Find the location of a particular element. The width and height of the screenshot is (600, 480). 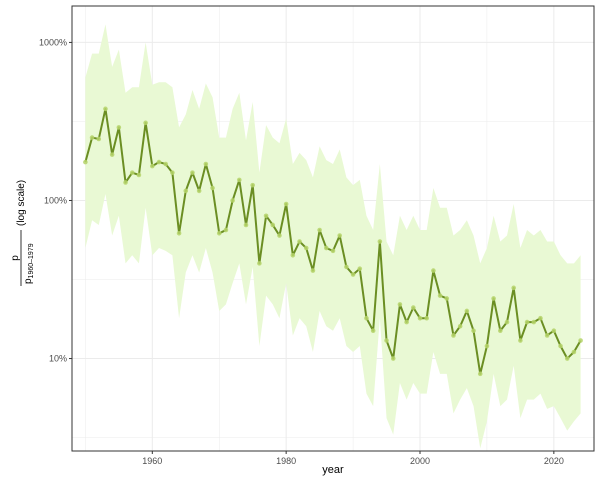

y-axis-ticks: 10% 100% 1000% is located at coordinates (55, 200).